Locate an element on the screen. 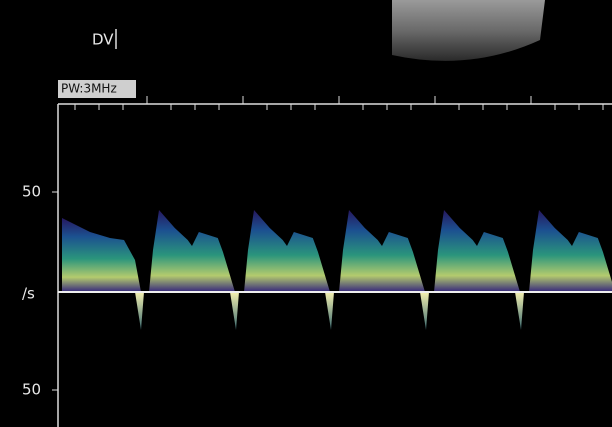 This screenshot has height=427, width=612. scale-unit: /s is located at coordinates (28, 294).